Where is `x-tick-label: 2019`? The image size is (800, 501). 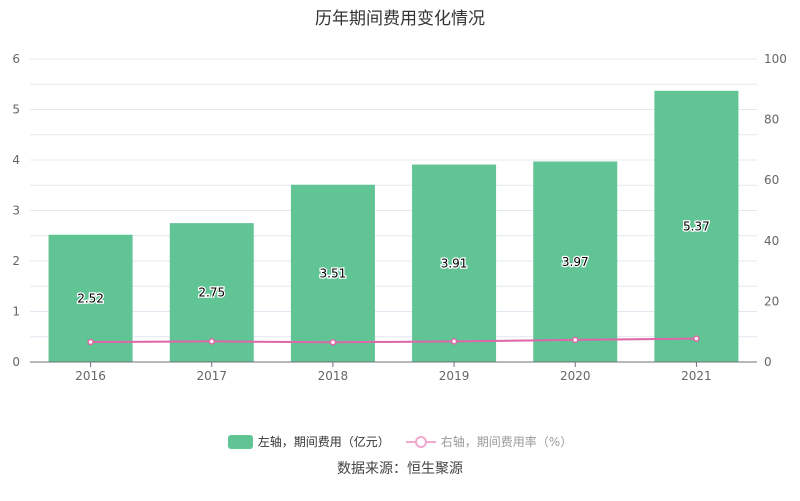 x-tick-label: 2019 is located at coordinates (454, 376).